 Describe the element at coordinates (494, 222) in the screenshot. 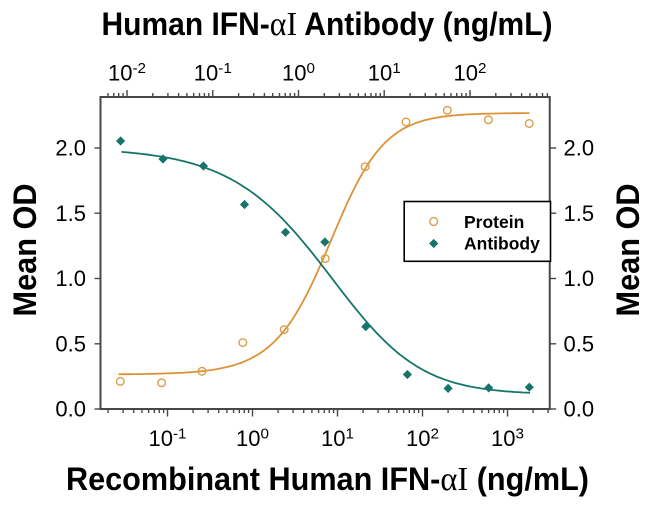

I see `svg-text: Protein` at that location.